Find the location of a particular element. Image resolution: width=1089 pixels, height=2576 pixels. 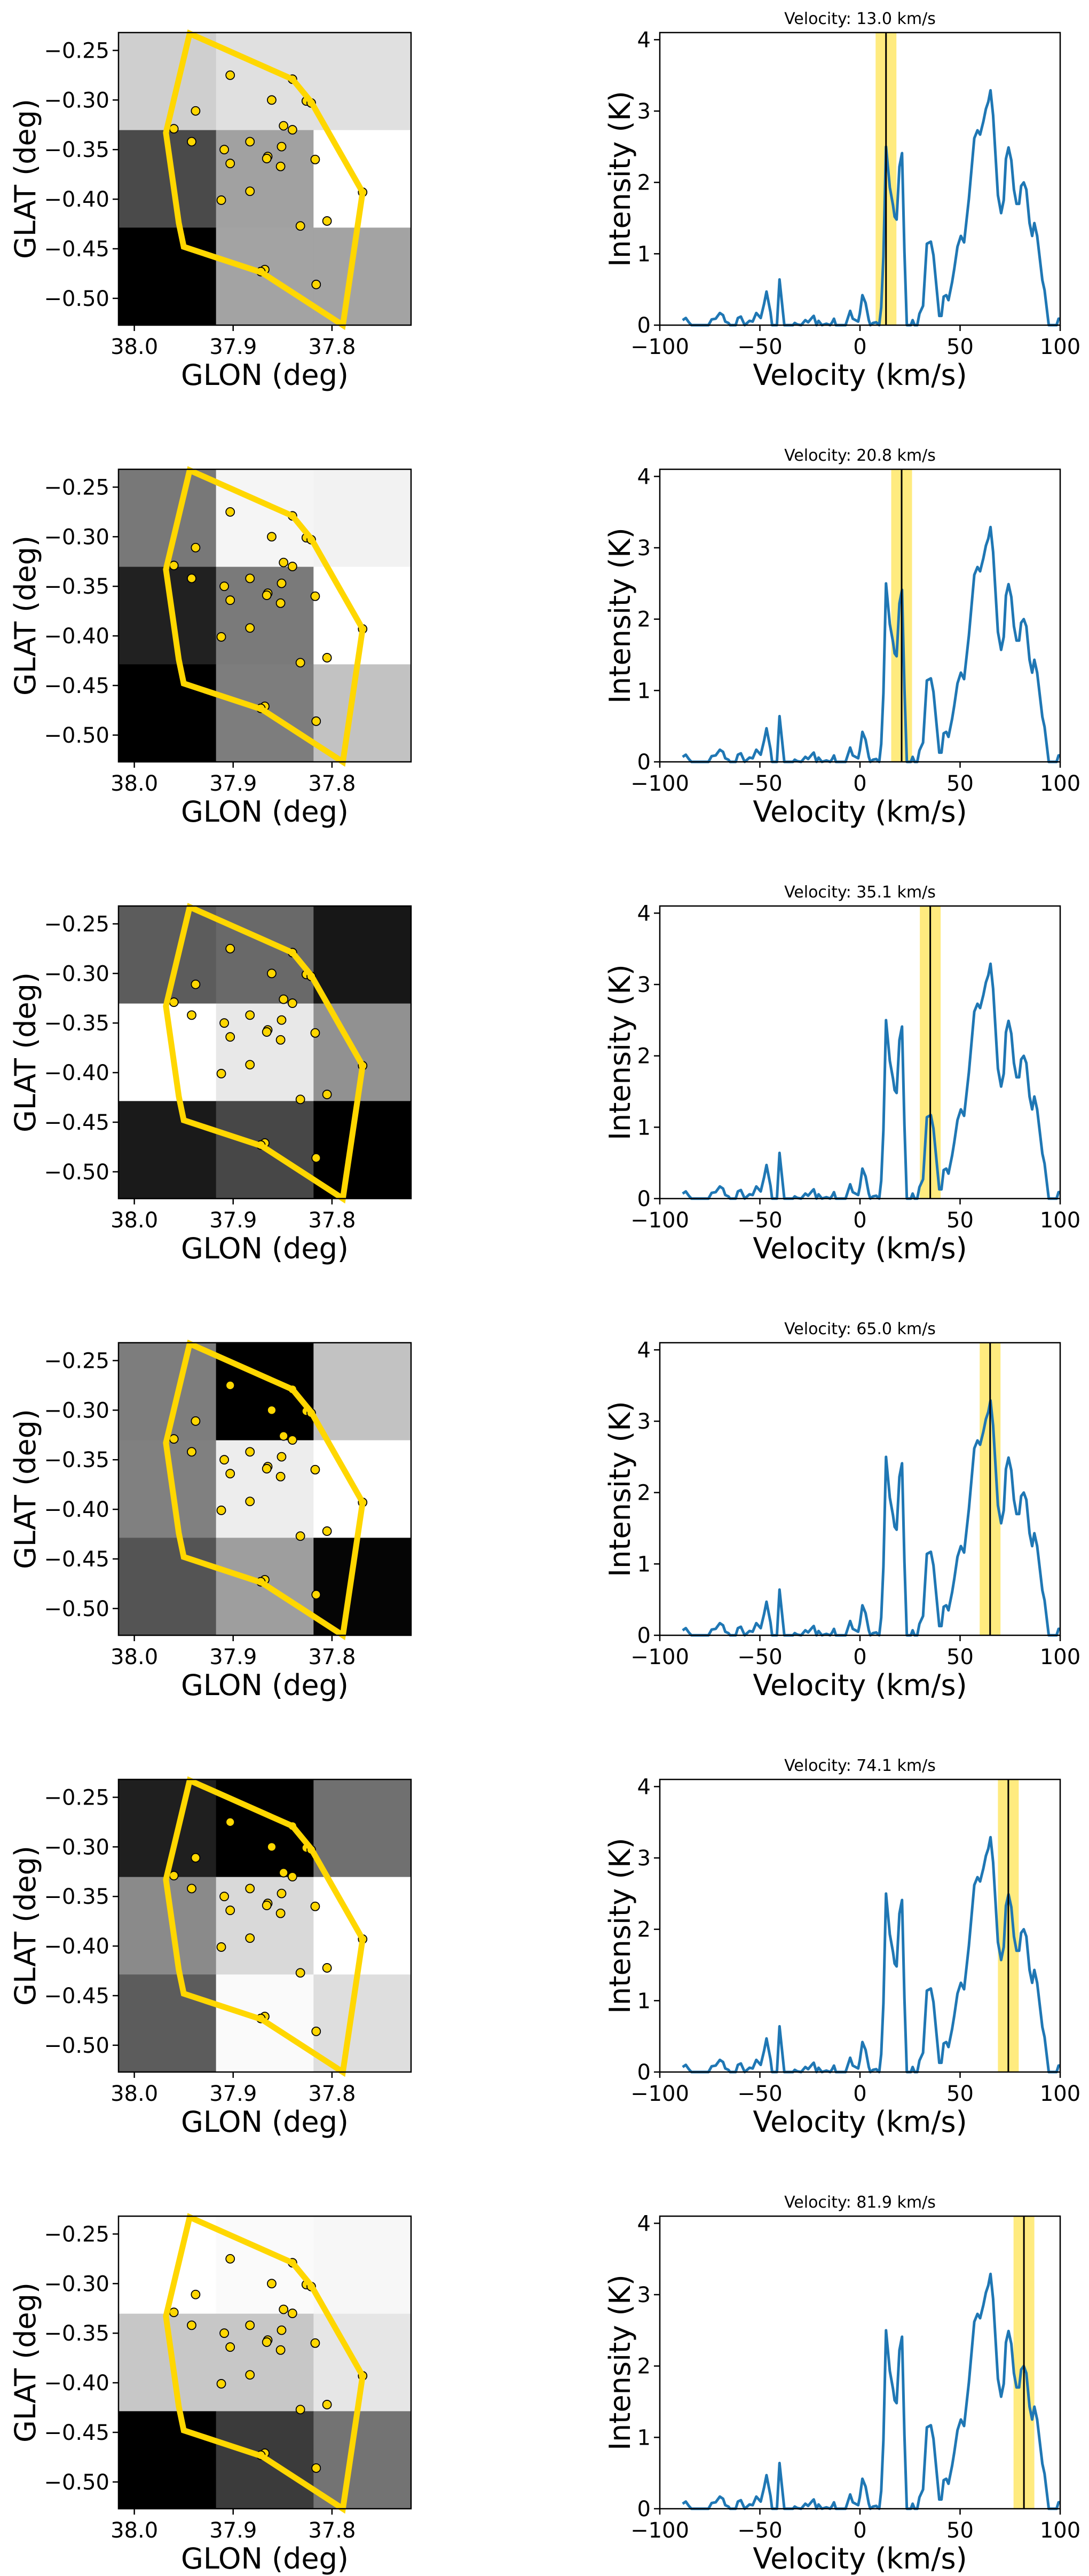

y-axis-label: GLAT (deg) is located at coordinates (25, 1926).